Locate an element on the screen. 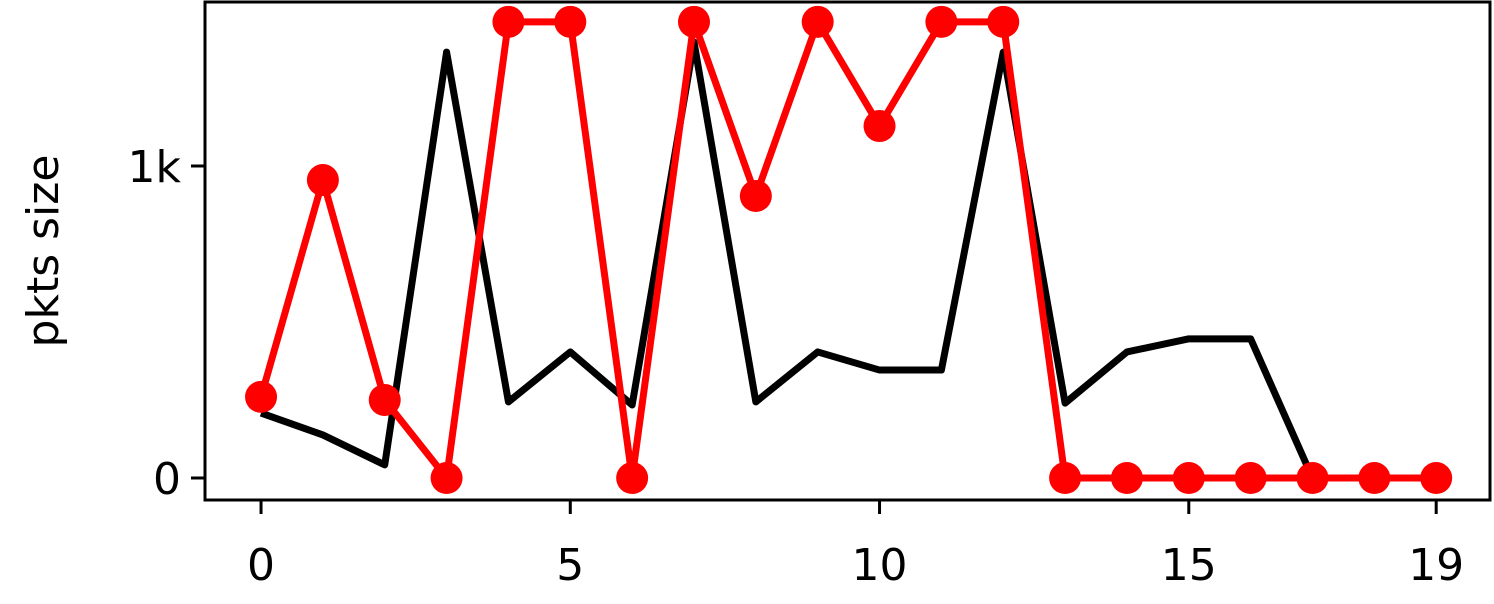  y-tick-label: 1k is located at coordinates (155, 167).